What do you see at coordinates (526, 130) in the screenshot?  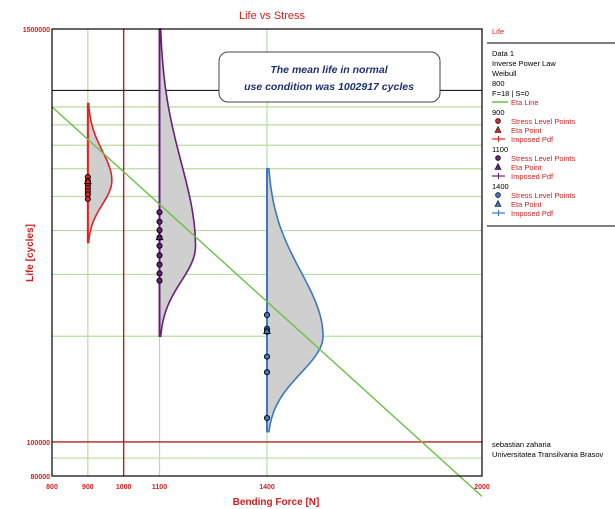 I see `legend-eta-label-900: Eta Point` at bounding box center [526, 130].